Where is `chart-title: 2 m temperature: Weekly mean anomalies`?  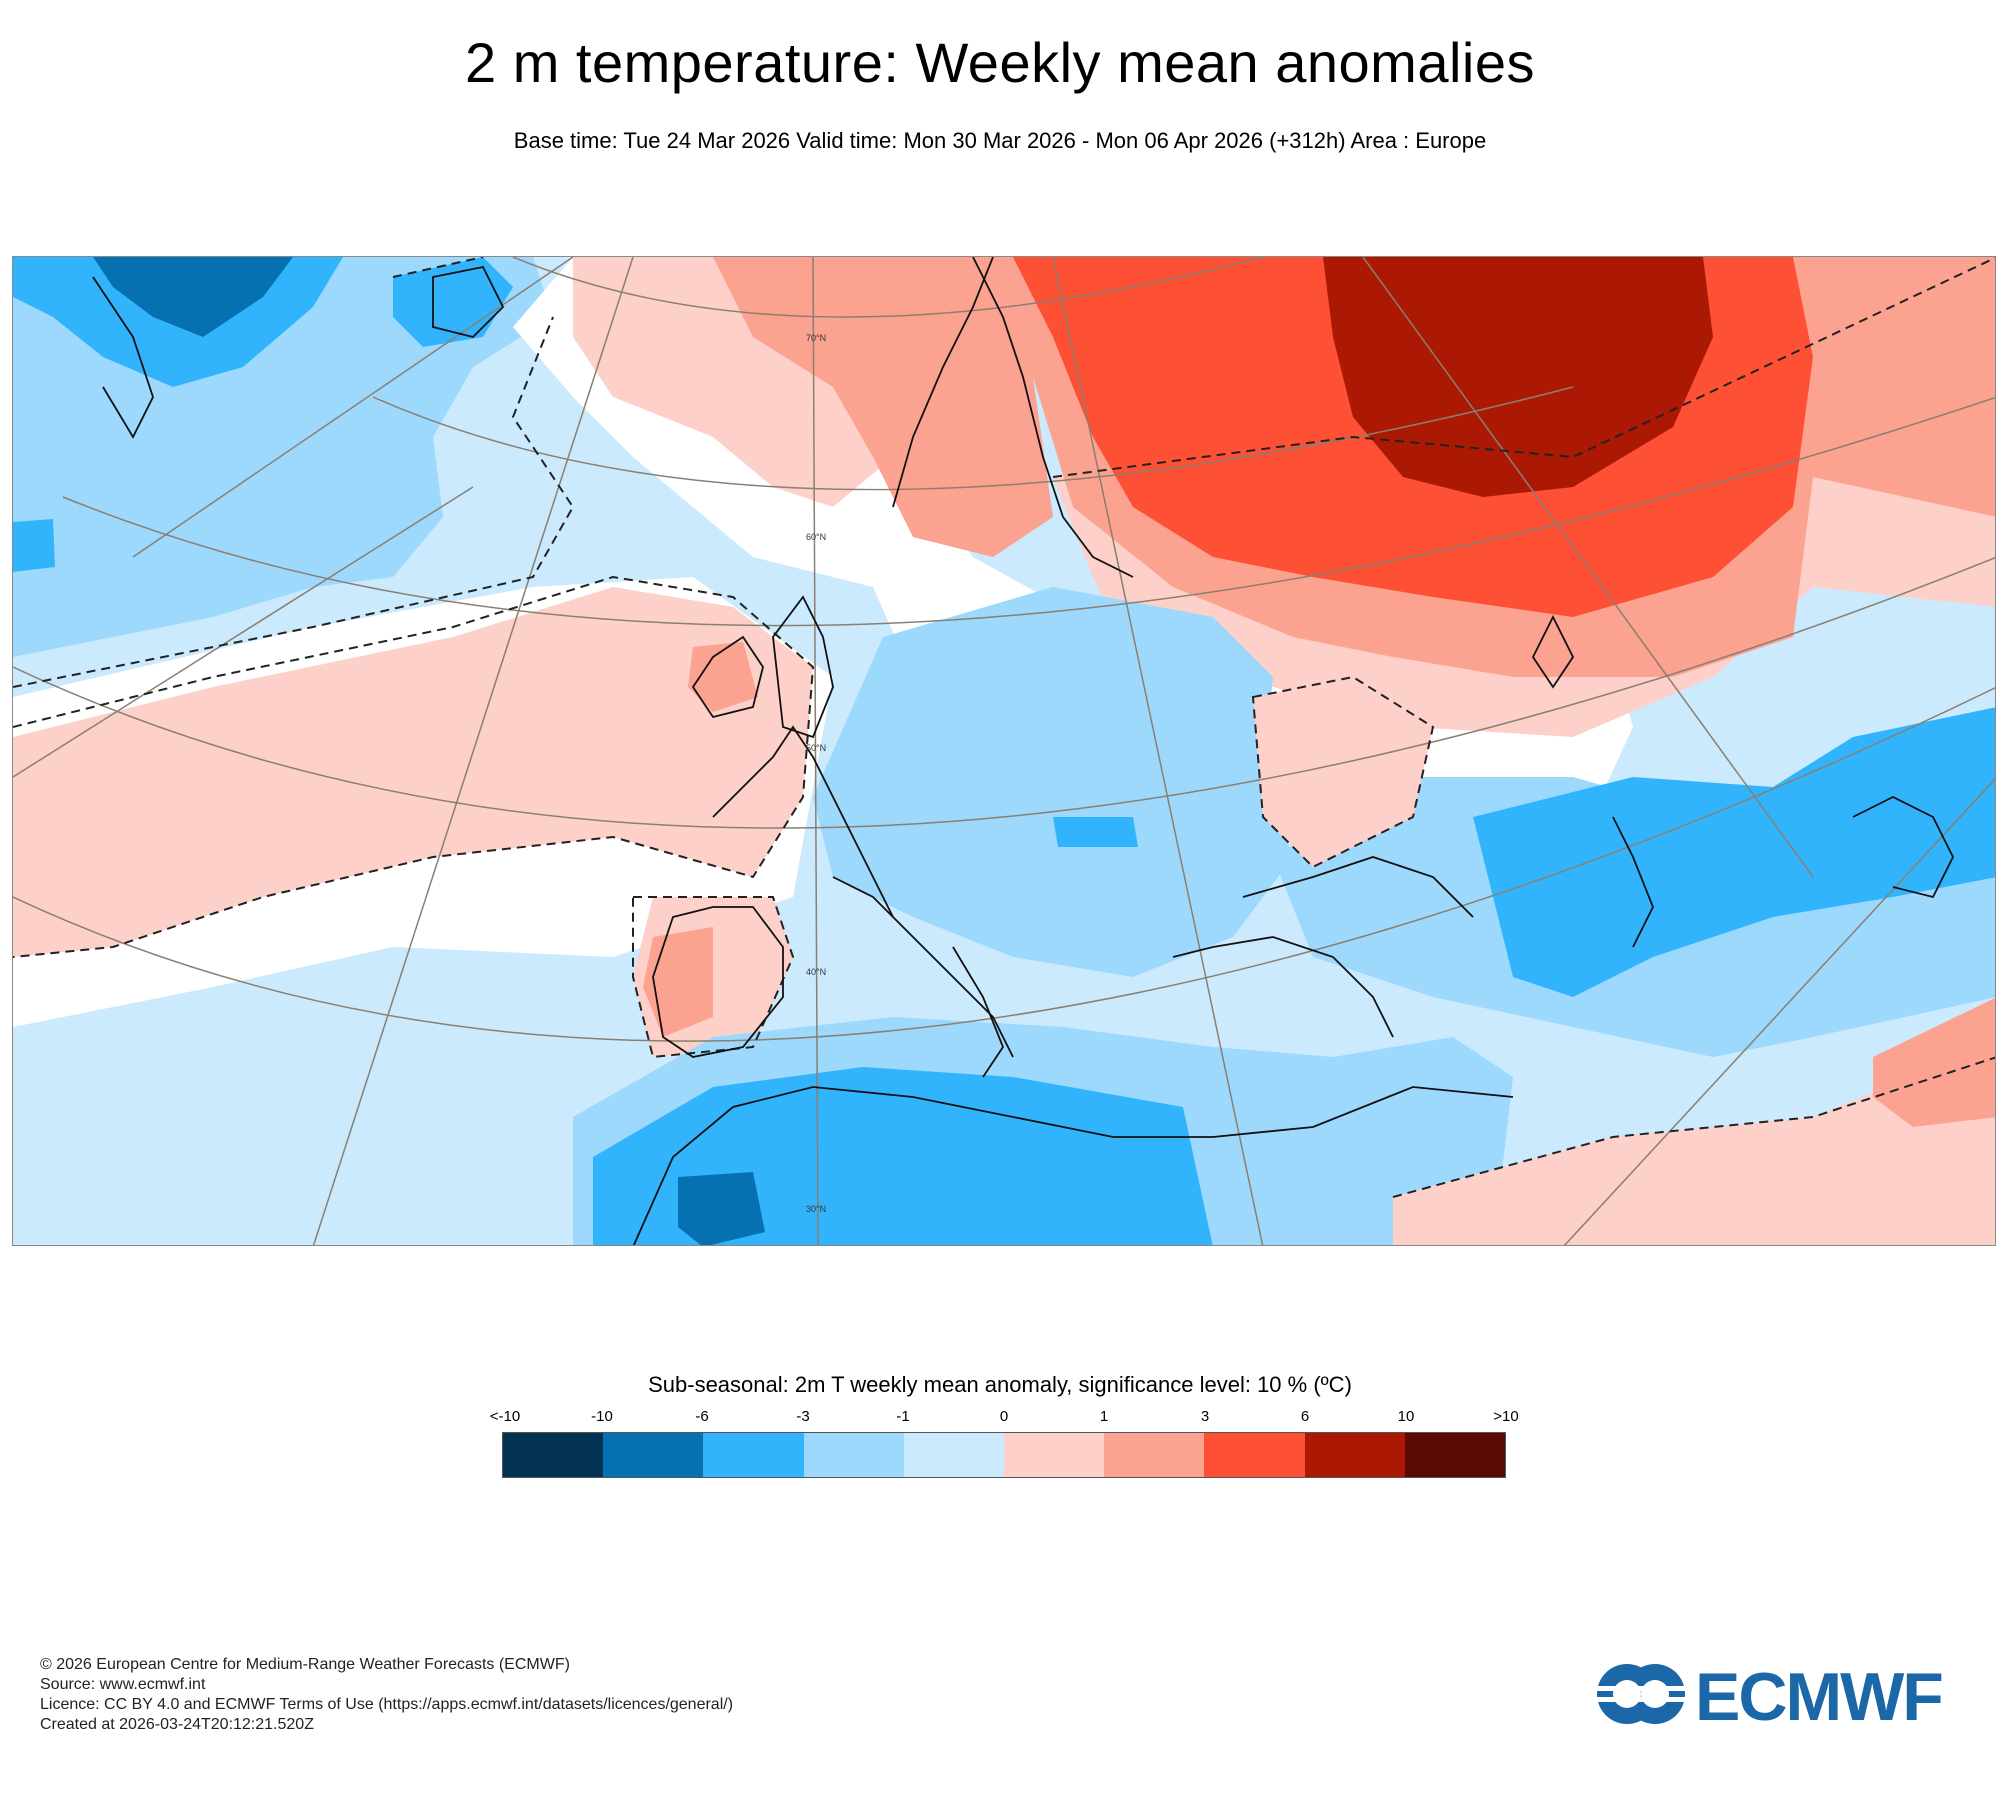 chart-title: 2 m temperature: Weekly mean anomalies is located at coordinates (1000, 62).